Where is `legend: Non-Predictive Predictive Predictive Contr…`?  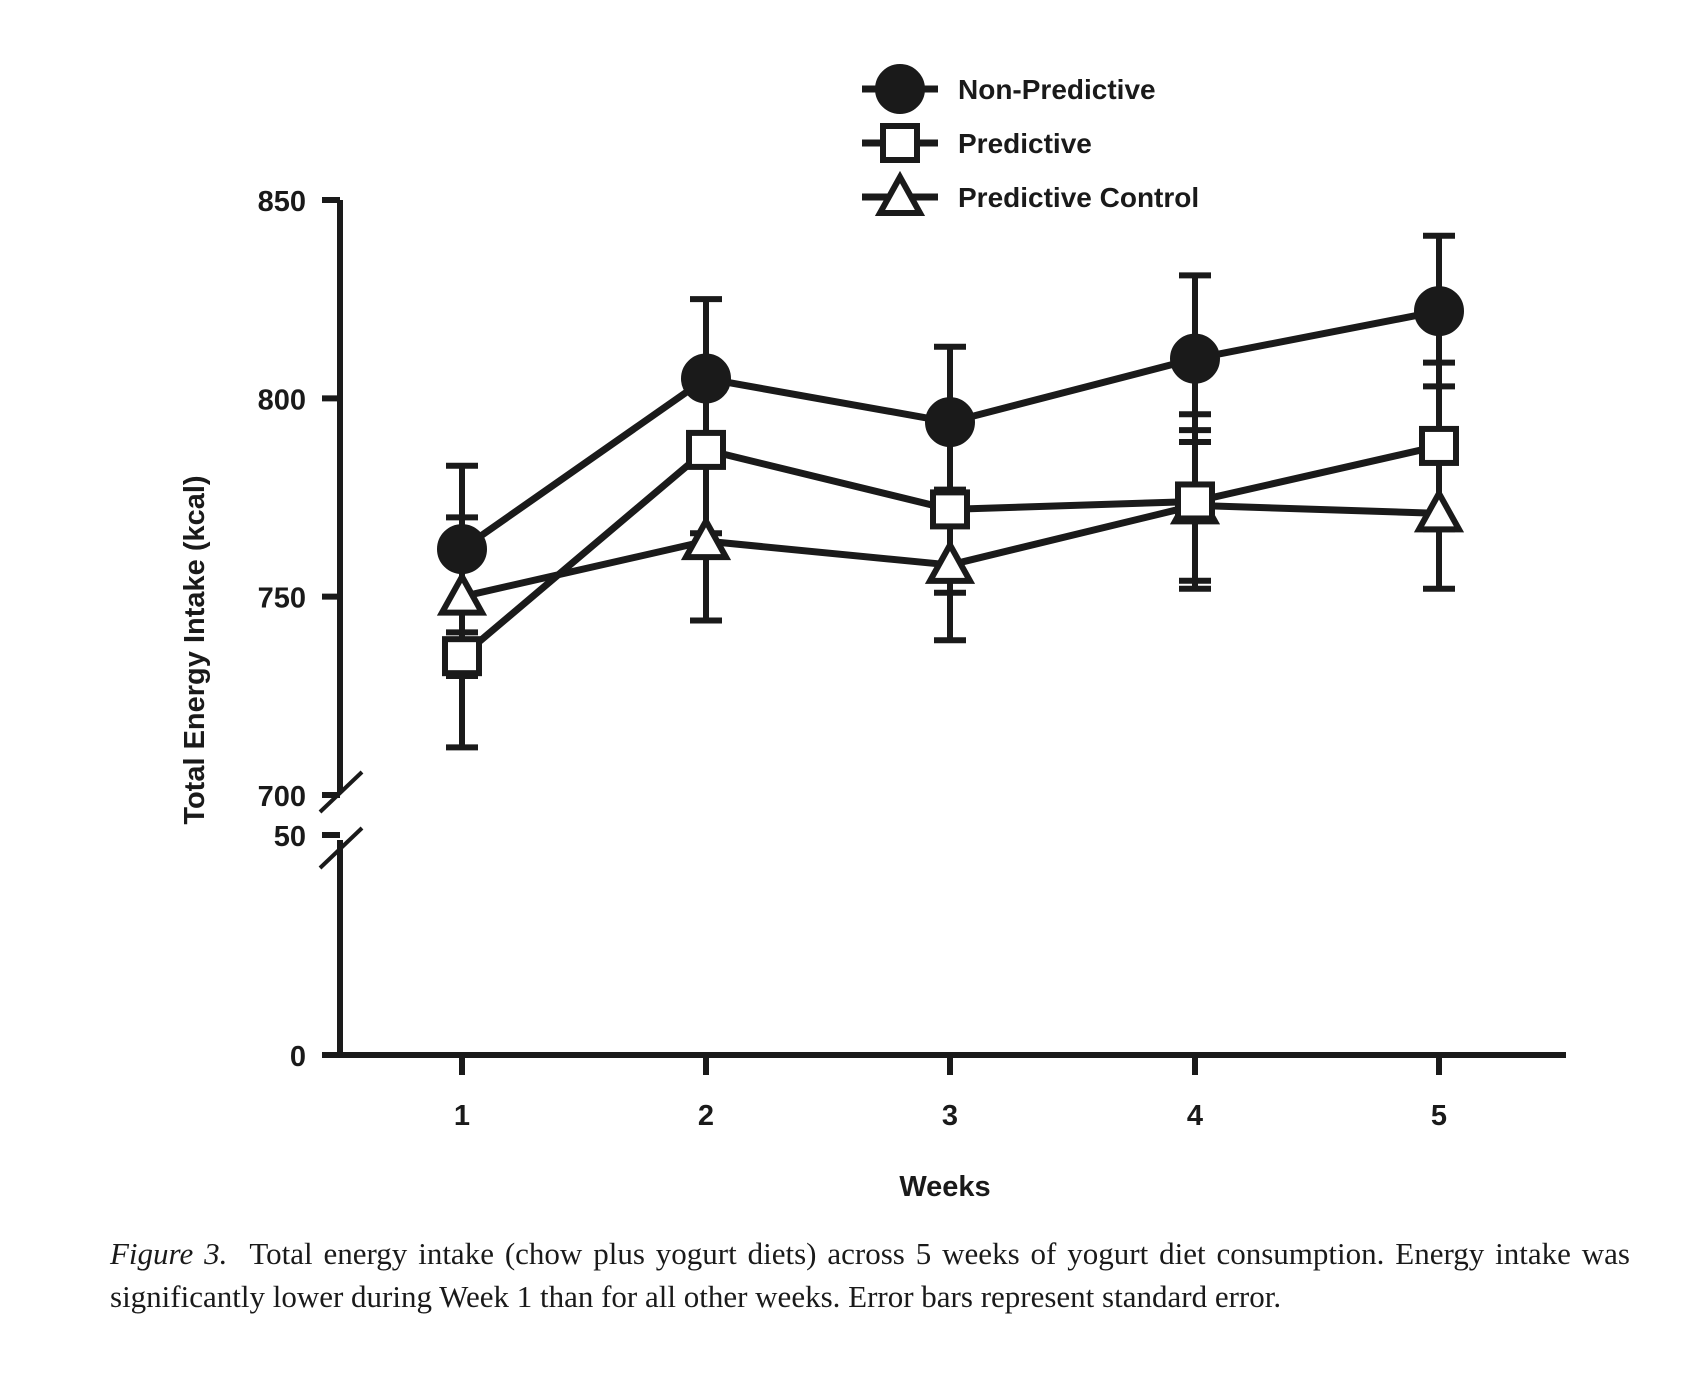 legend: Non-Predictive Predictive Predictive Contr… is located at coordinates (1030, 140).